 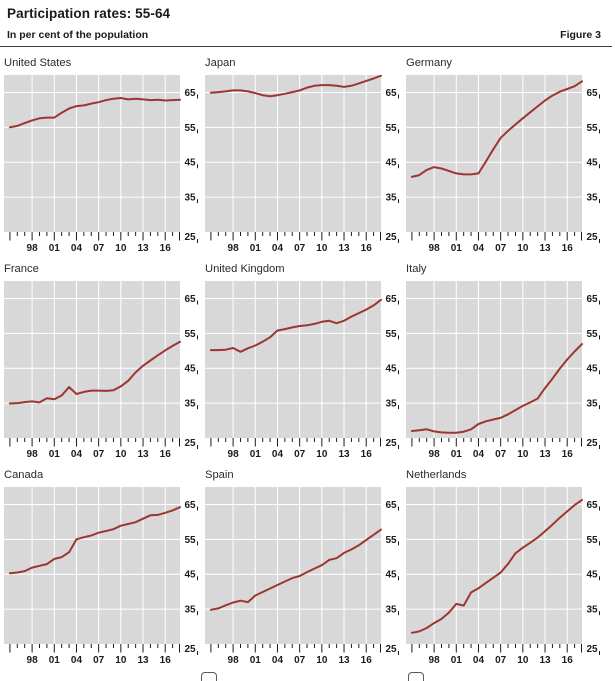 What do you see at coordinates (436, 475) in the screenshot?
I see `chart-title-netherlands: Netherlands` at bounding box center [436, 475].